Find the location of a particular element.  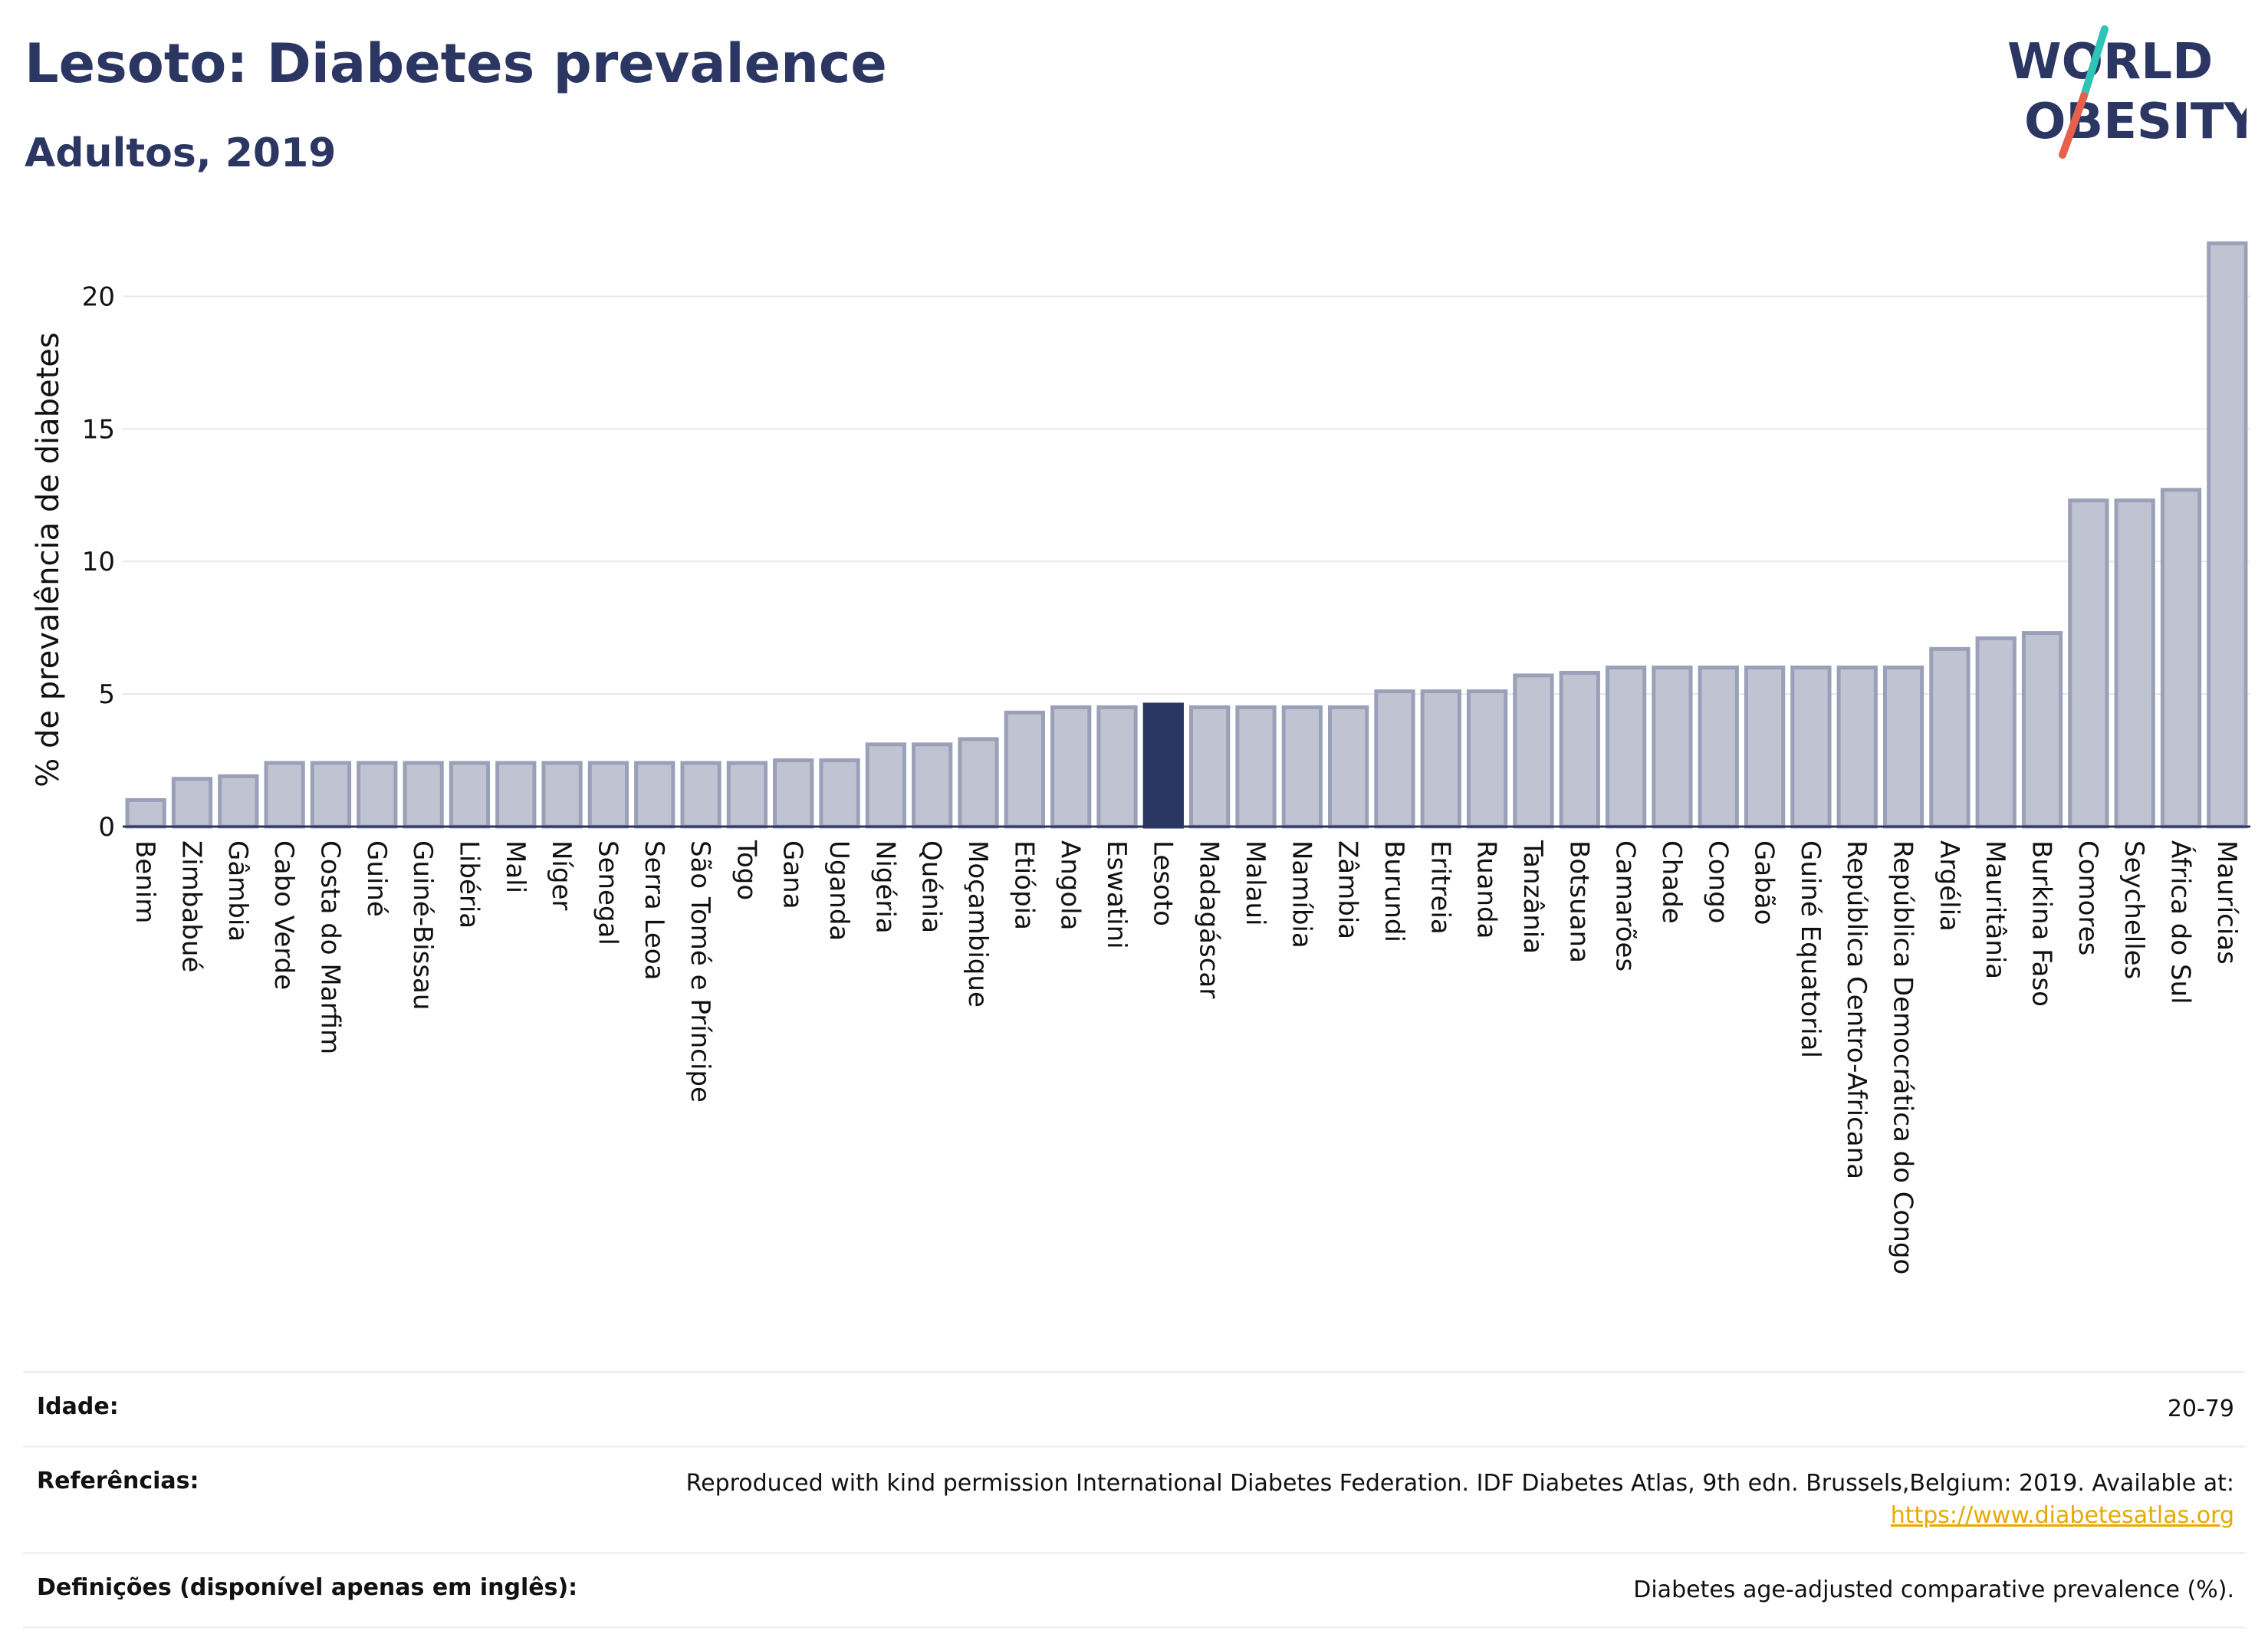

bar-costa-do-marfim is located at coordinates (331, 795).